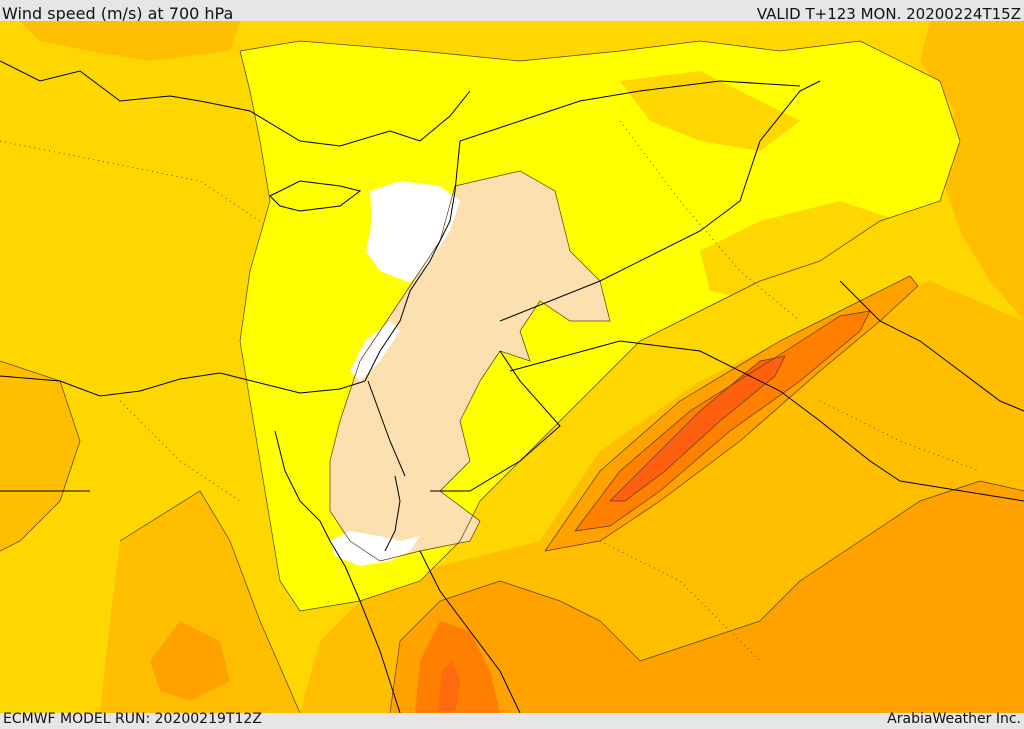  I want to click on coastline-red-sea-west, so click(372, 639).